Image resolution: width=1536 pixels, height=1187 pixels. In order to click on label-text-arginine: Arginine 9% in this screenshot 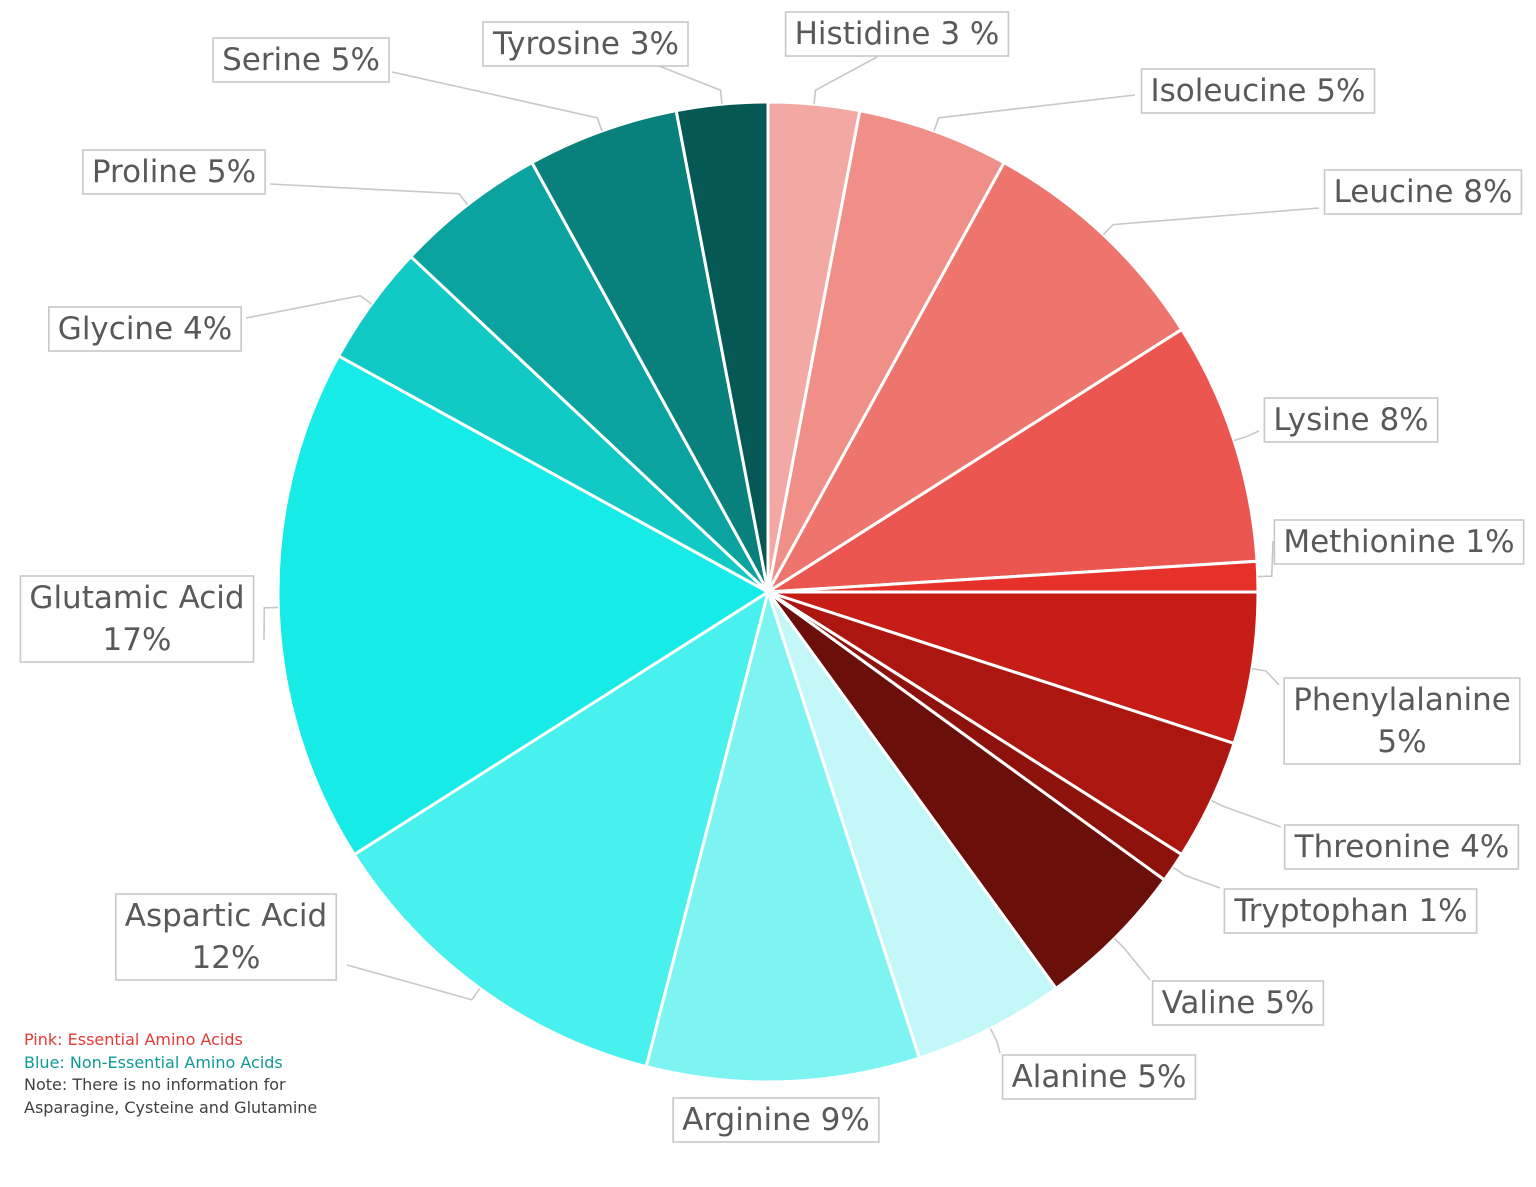, I will do `click(776, 1120)`.